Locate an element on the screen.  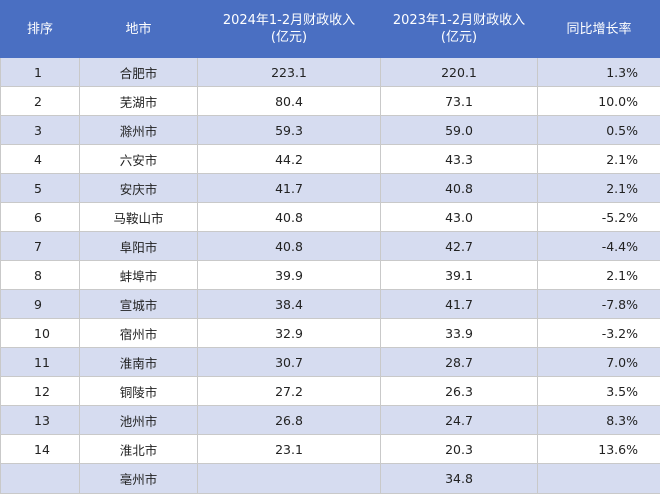
cell-revenue-2023: 40.8 is located at coordinates (459, 188).